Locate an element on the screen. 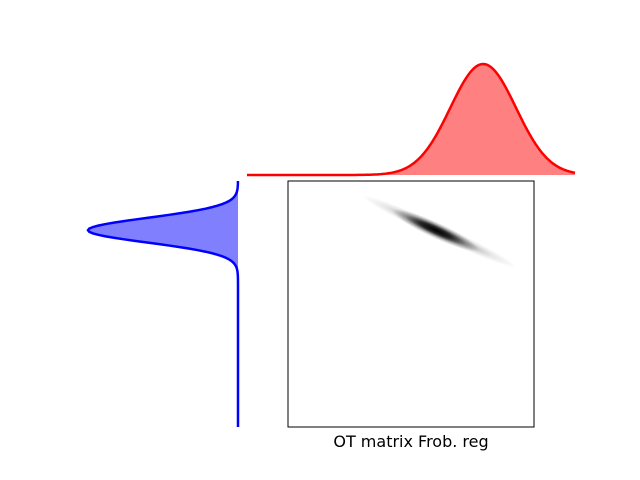  top-distribution-plot is located at coordinates (411, 119).